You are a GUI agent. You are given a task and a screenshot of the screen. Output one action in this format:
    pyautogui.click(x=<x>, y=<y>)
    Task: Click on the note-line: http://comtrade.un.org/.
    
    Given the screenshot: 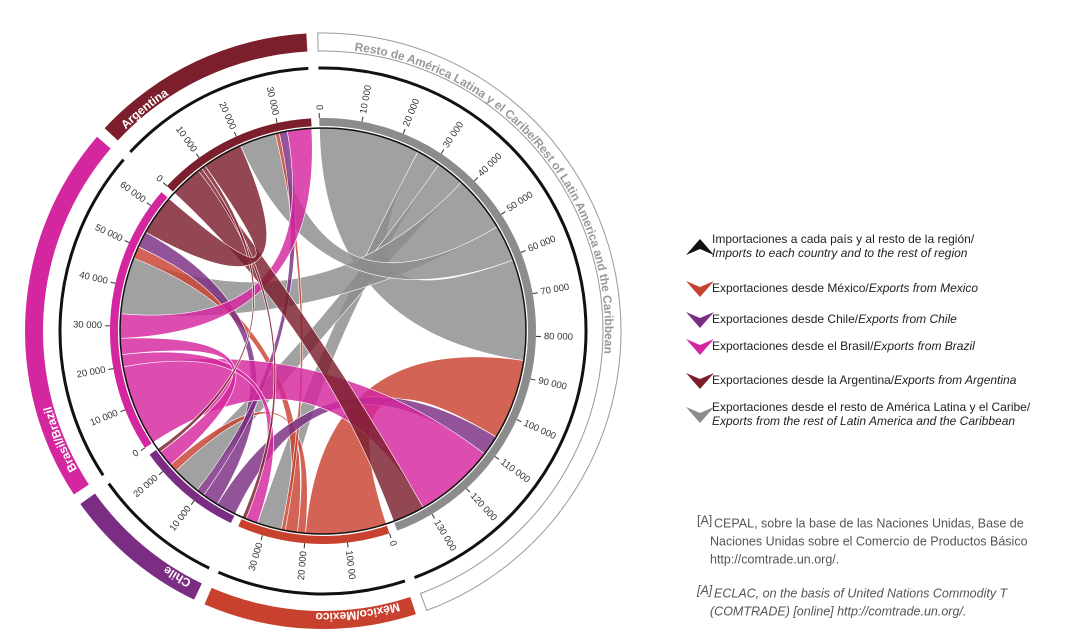 What is the action you would take?
    pyautogui.click(x=774, y=559)
    